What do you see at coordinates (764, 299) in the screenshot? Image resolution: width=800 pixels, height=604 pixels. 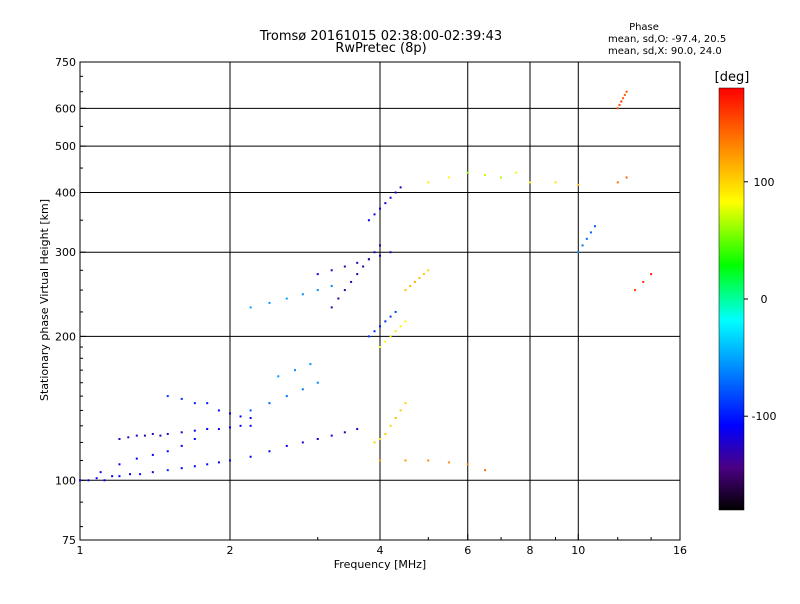 I see `colorbar-tick-label: 0` at bounding box center [764, 299].